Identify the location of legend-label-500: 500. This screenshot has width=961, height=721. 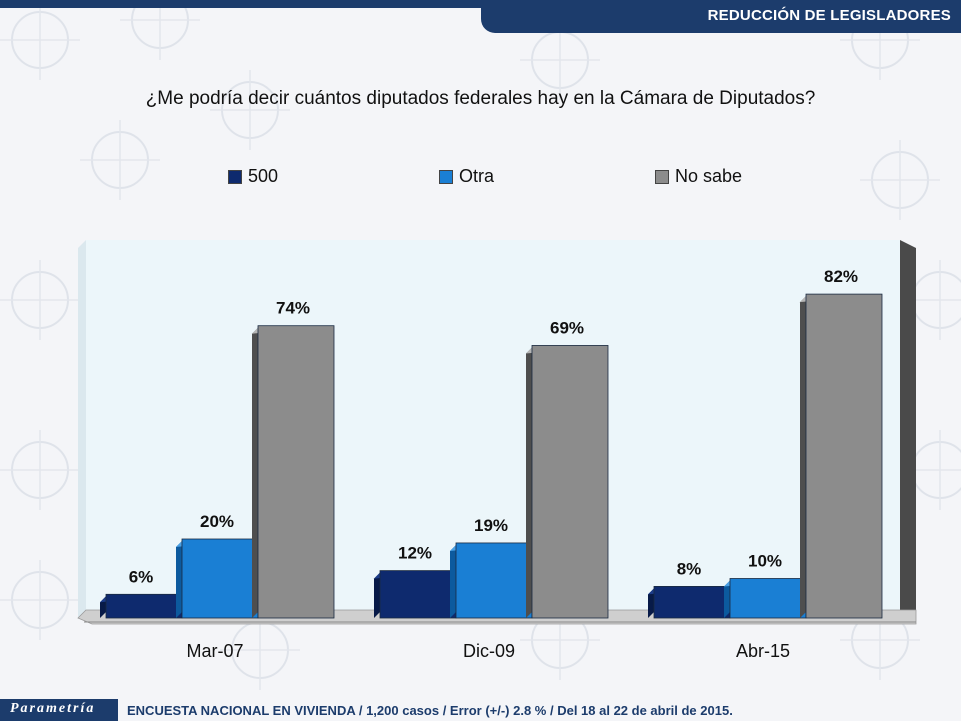
(263, 176).